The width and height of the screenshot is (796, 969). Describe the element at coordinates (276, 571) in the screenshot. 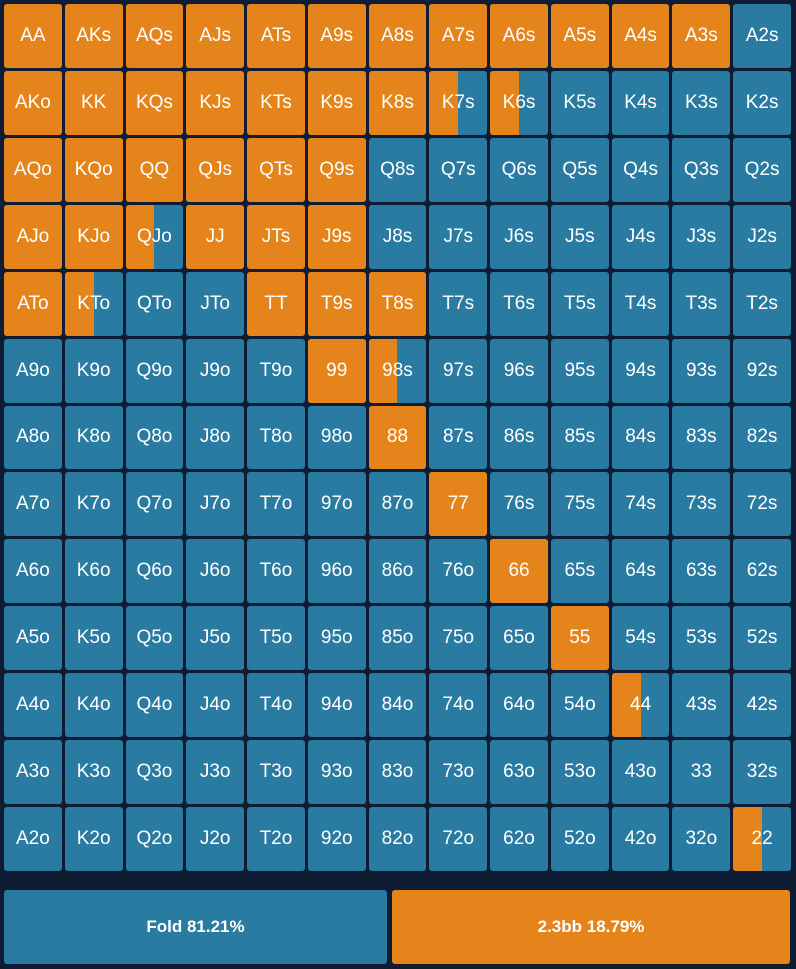

I see `hand-cell: T6o` at that location.